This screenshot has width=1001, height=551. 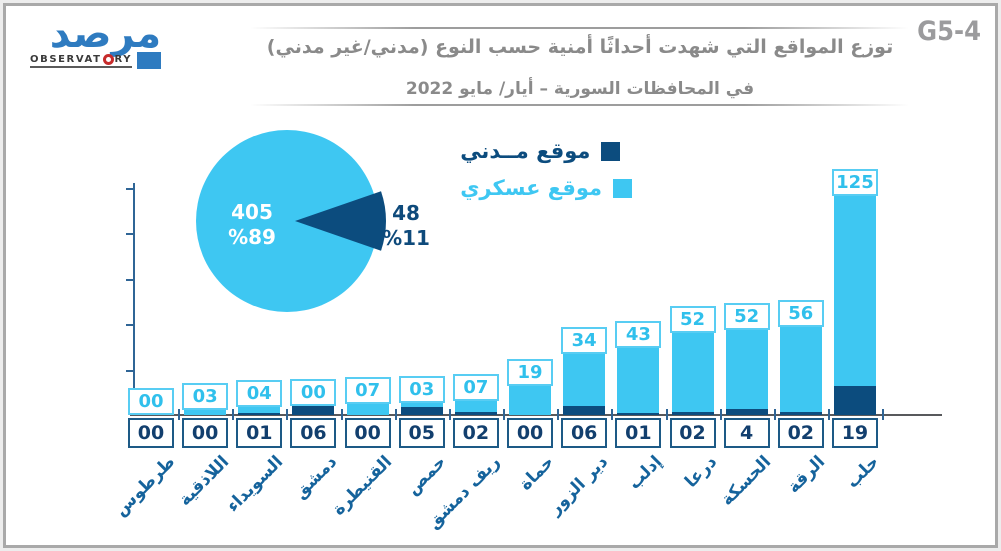 What do you see at coordinates (531, 188) in the screenshot?
I see `legend-label-military: موقع عسكري` at bounding box center [531, 188].